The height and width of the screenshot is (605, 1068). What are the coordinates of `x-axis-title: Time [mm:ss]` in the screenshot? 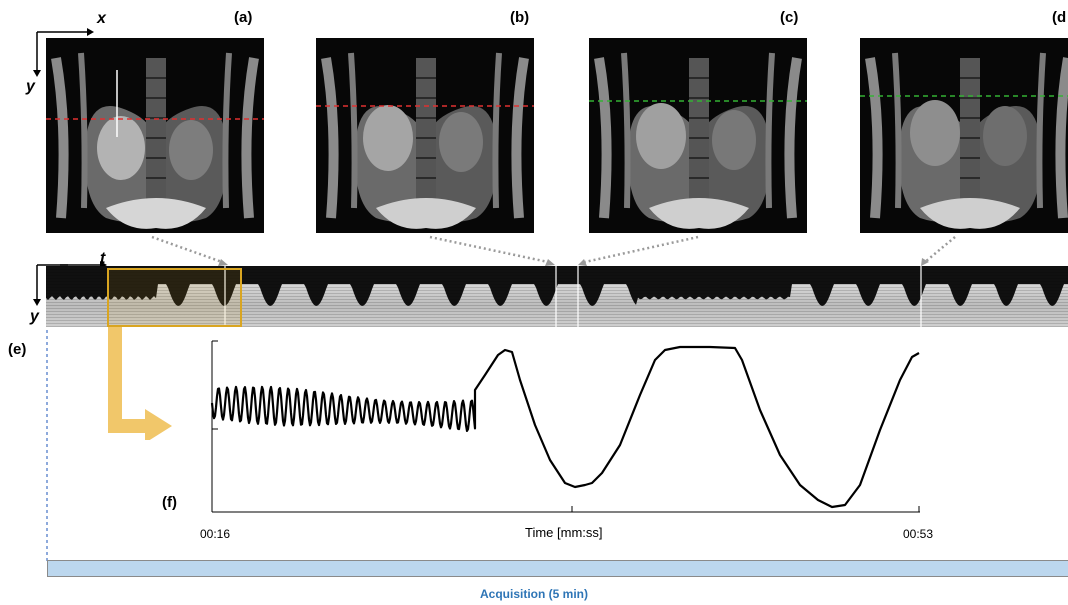 It's located at (564, 532).